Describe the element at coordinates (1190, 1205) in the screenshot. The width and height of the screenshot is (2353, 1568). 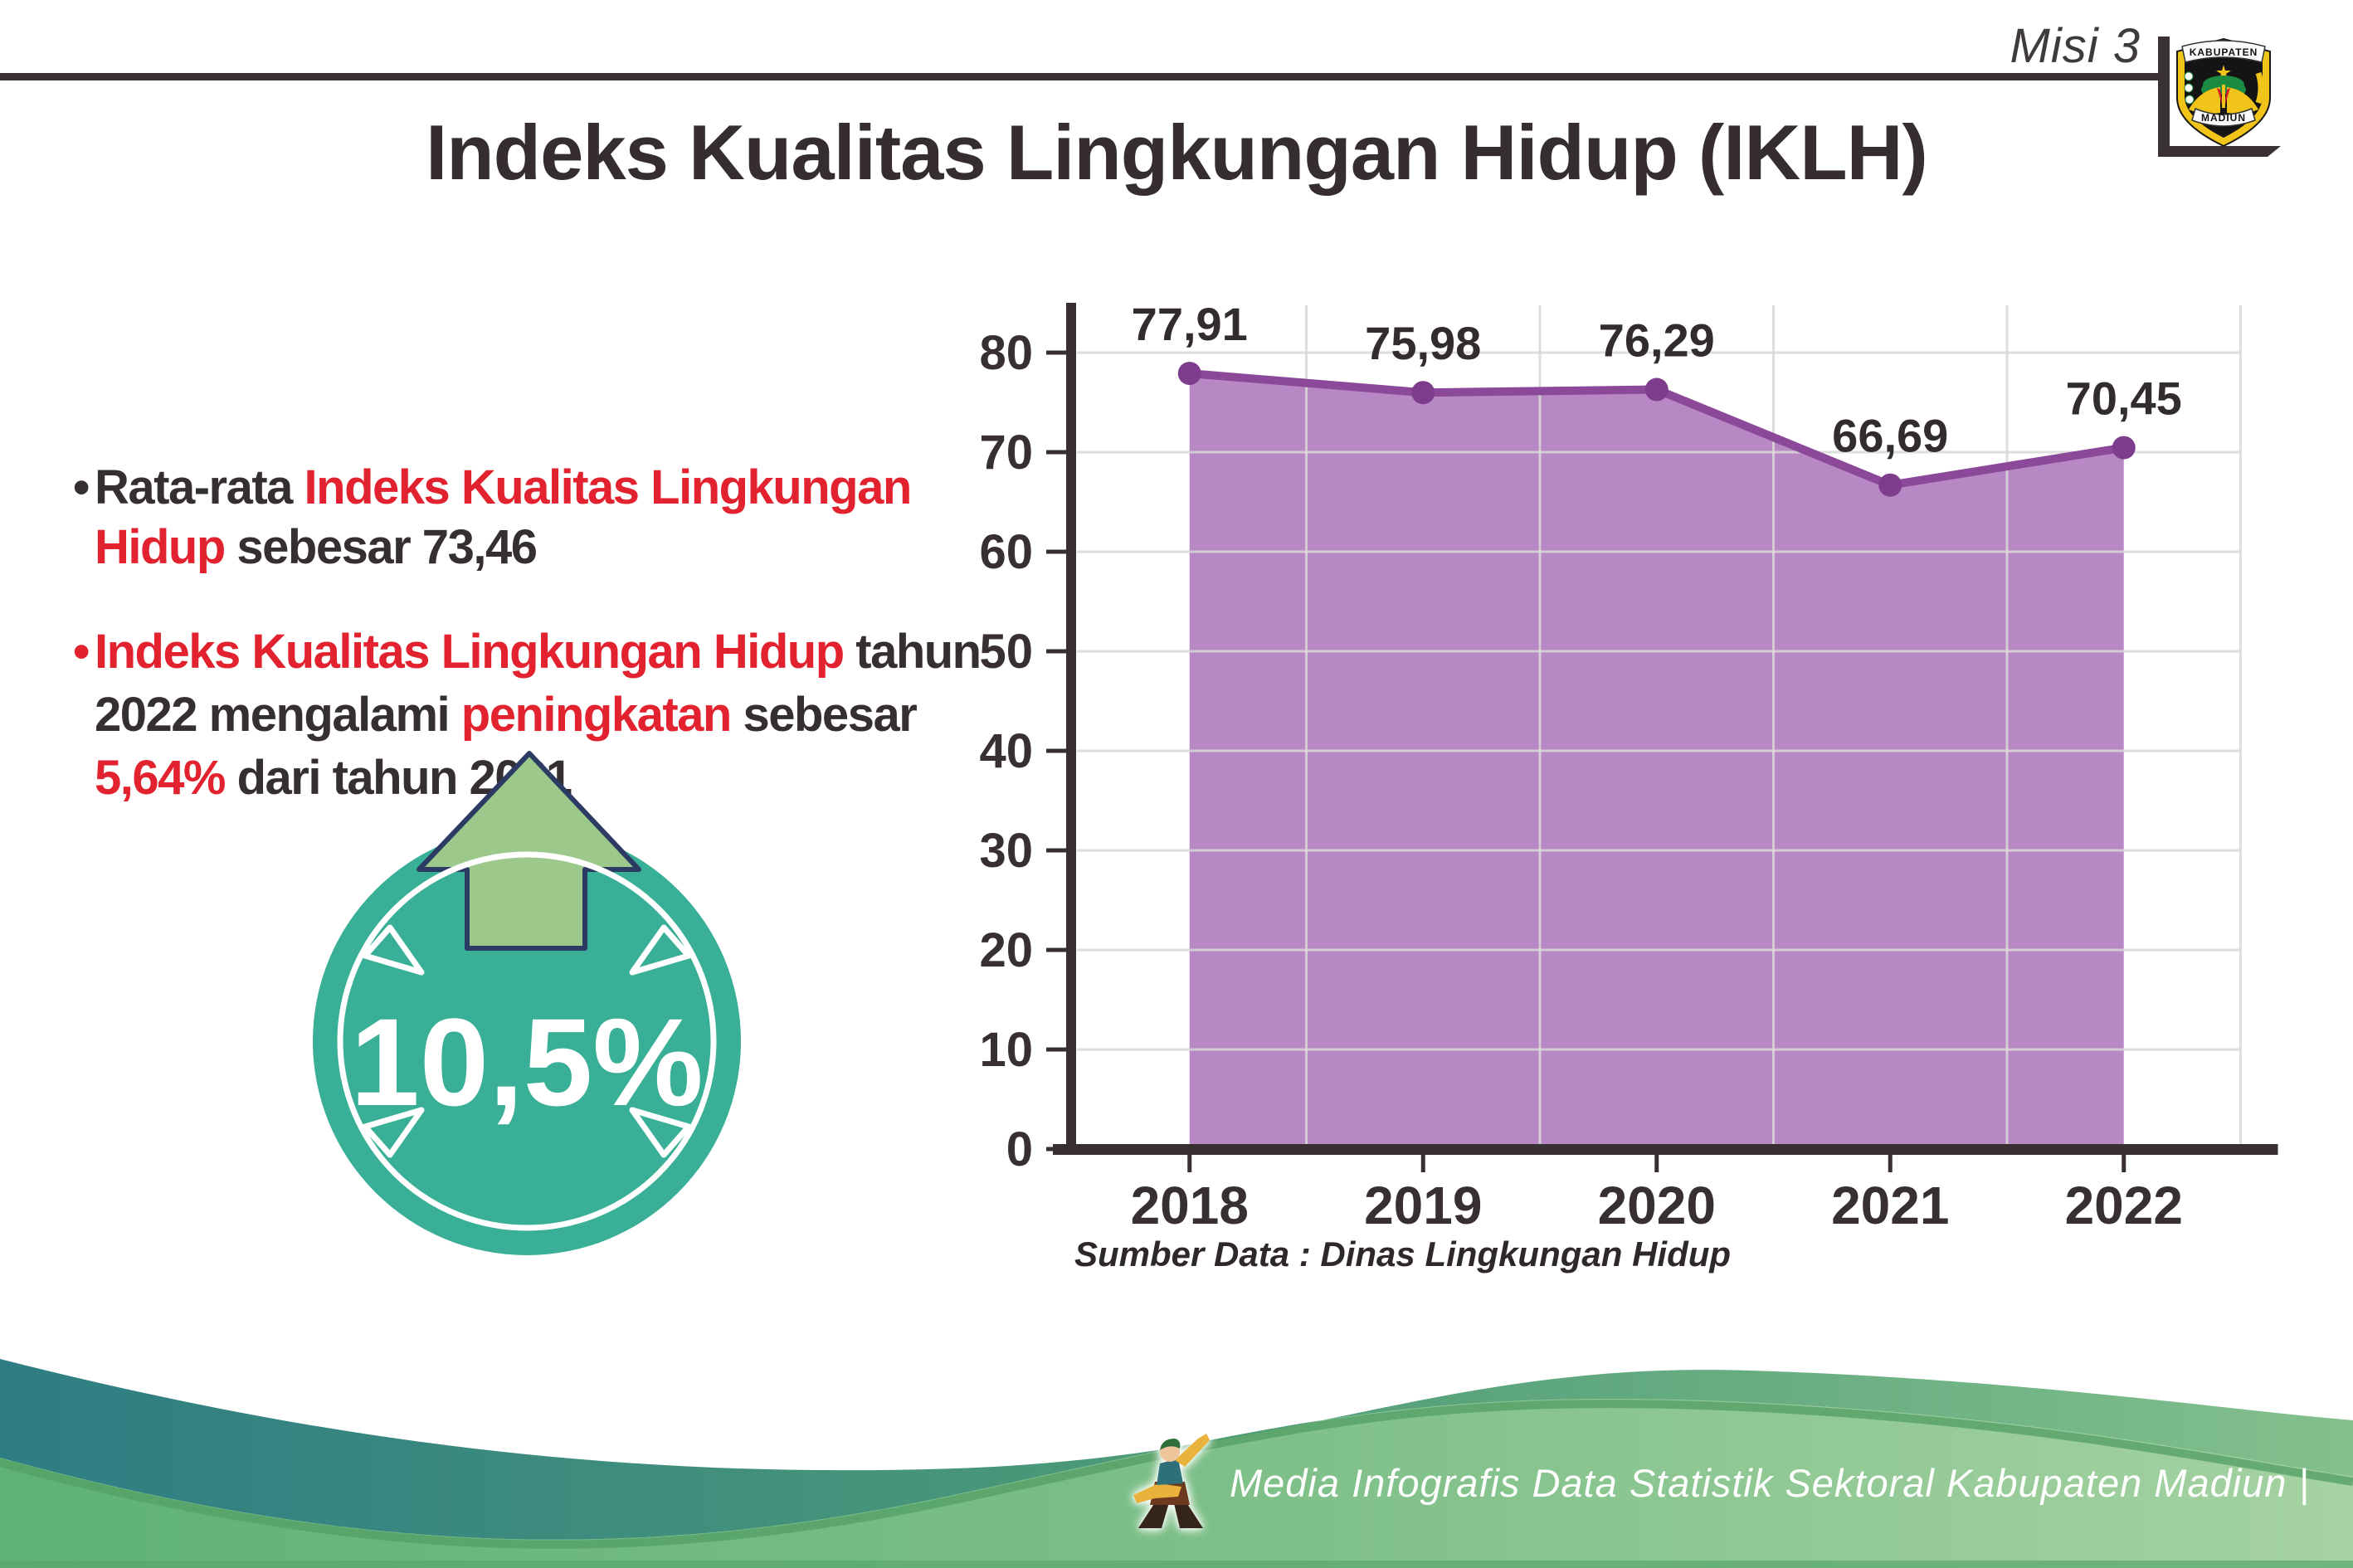
I see `category-label: 2018` at that location.